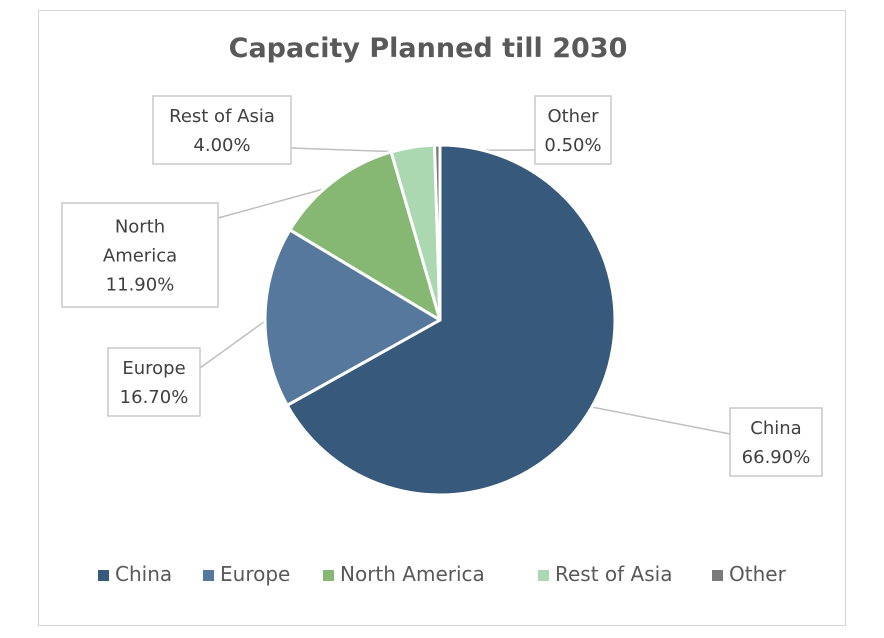 Image resolution: width=884 pixels, height=638 pixels. I want to click on connector-china, so click(658, 420).